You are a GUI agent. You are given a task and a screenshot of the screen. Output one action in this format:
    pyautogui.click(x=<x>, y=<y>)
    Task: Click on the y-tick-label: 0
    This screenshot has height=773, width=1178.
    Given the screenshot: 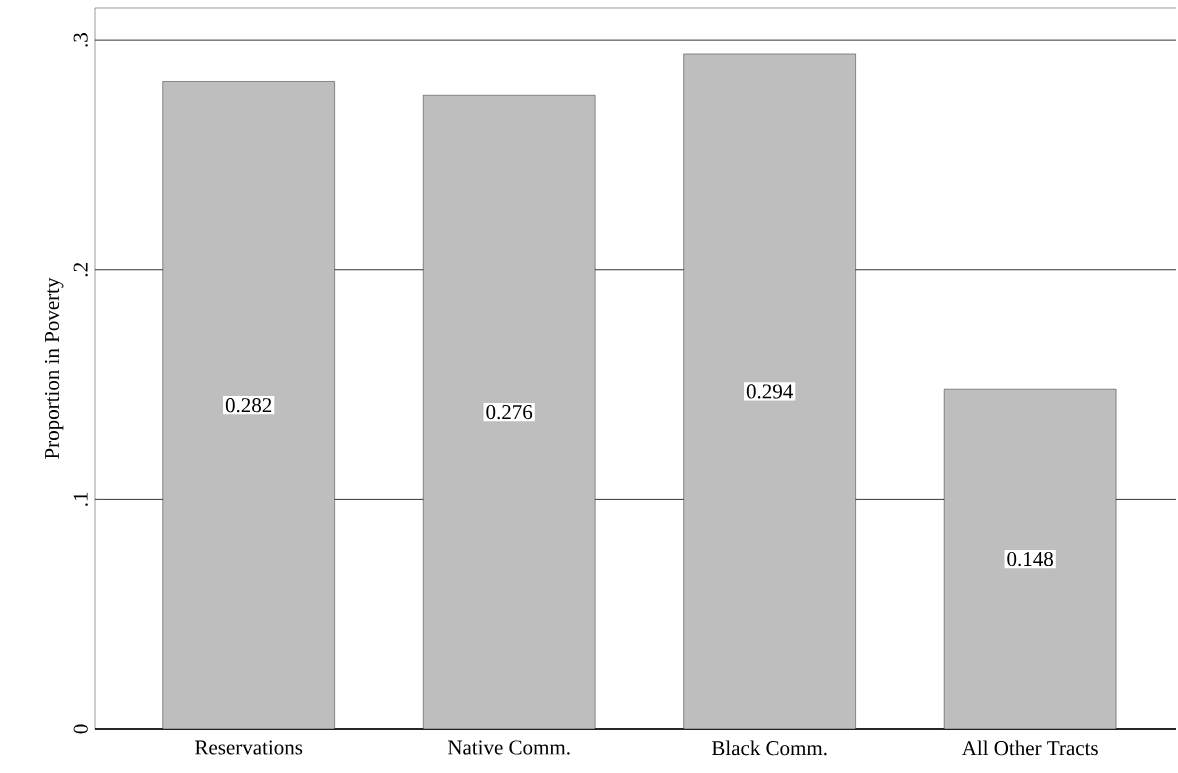 What is the action you would take?
    pyautogui.click(x=80, y=729)
    